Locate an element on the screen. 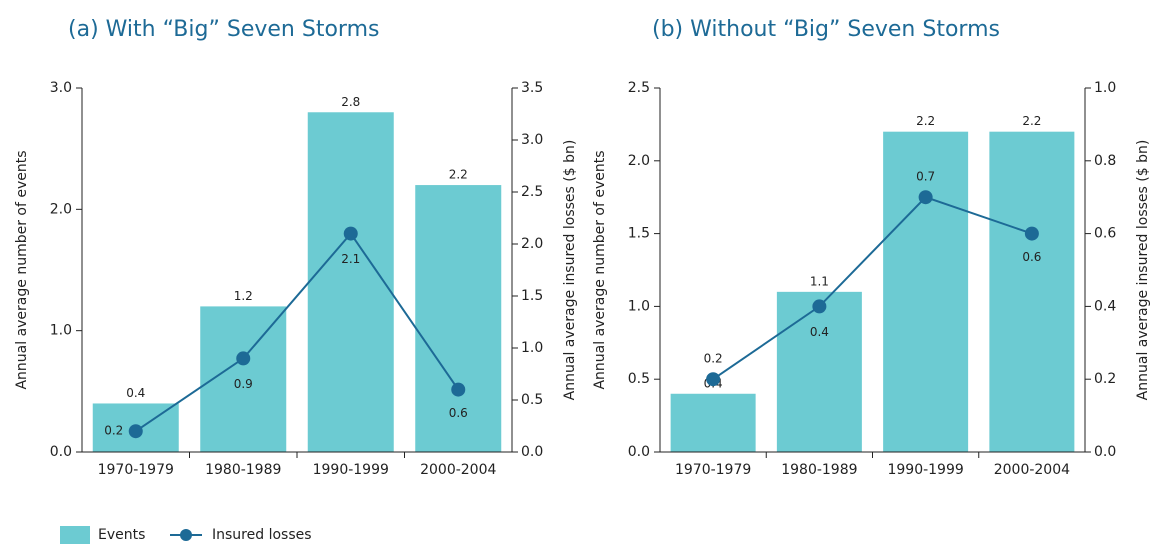  y2-tick-label: 0.6 is located at coordinates (1105, 234).